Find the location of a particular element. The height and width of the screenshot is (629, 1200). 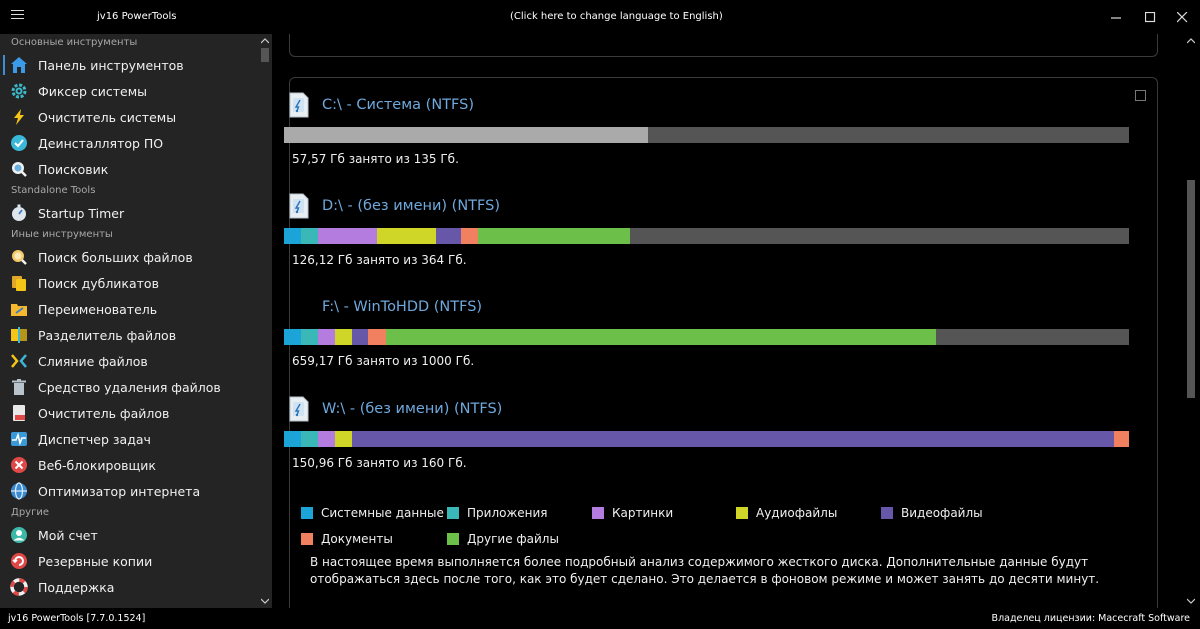

sidebar-item-label: Панель инструментов is located at coordinates (111, 65).